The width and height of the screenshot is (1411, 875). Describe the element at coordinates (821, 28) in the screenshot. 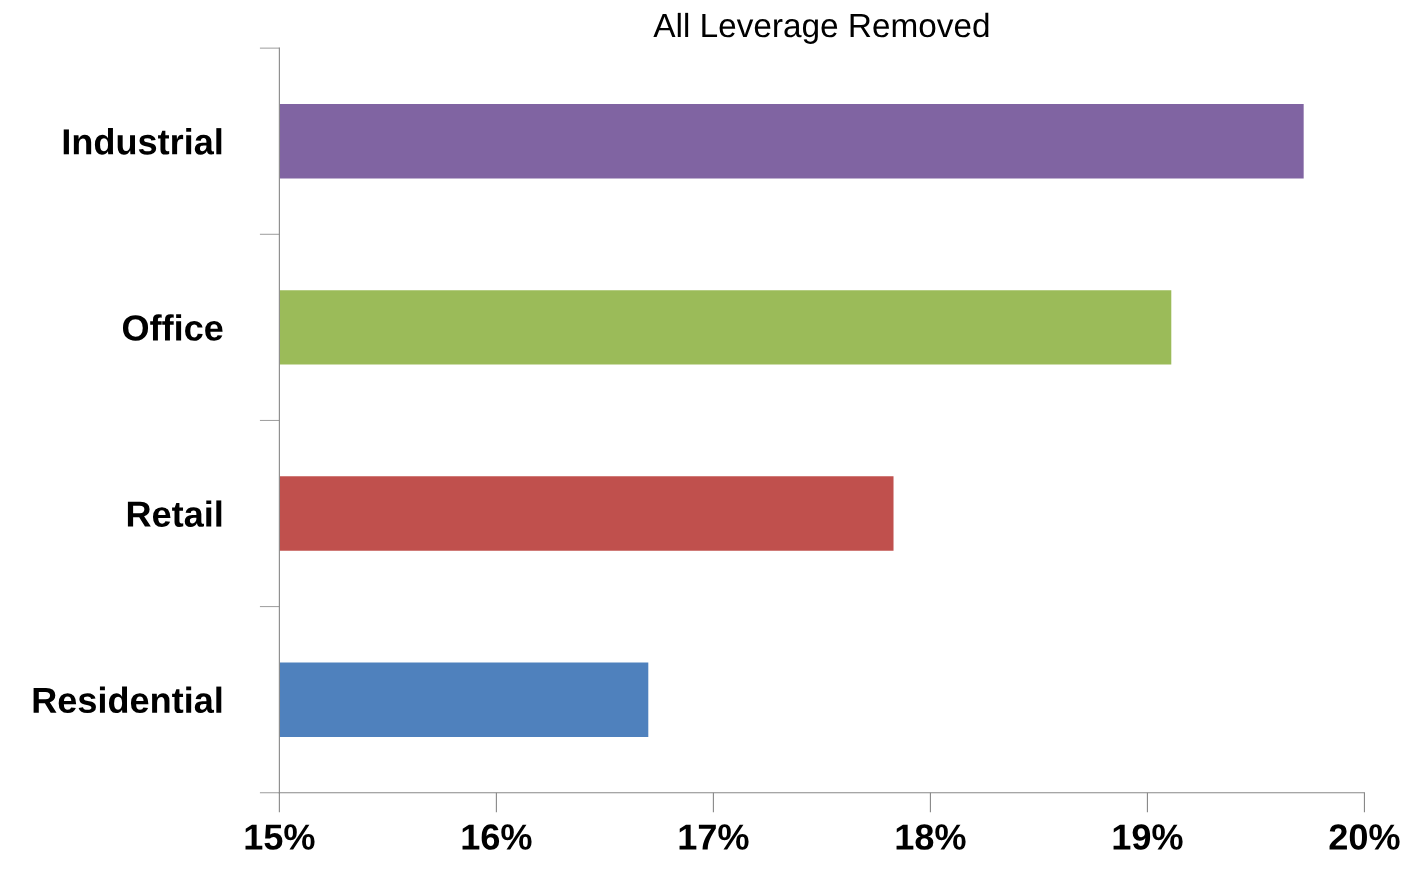

I see `chart-title: All Leverage Removed` at that location.